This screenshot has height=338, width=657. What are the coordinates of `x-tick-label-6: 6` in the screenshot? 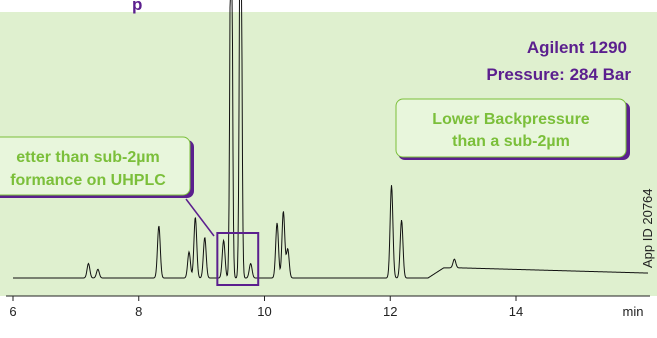 It's located at (12, 311).